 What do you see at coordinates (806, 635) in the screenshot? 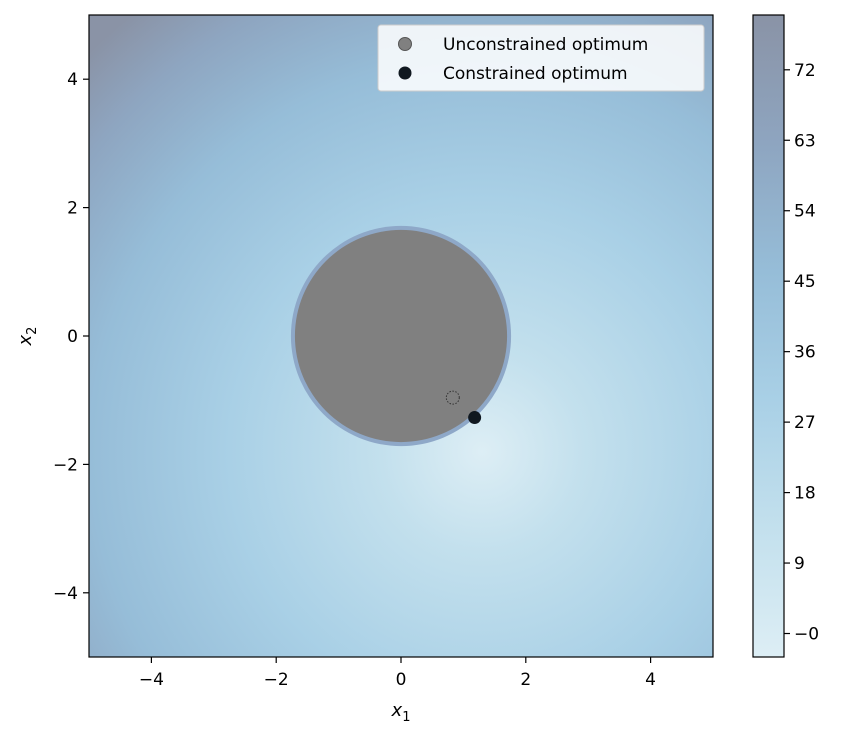
I see `colorbar-tick-label: −0` at bounding box center [806, 635].